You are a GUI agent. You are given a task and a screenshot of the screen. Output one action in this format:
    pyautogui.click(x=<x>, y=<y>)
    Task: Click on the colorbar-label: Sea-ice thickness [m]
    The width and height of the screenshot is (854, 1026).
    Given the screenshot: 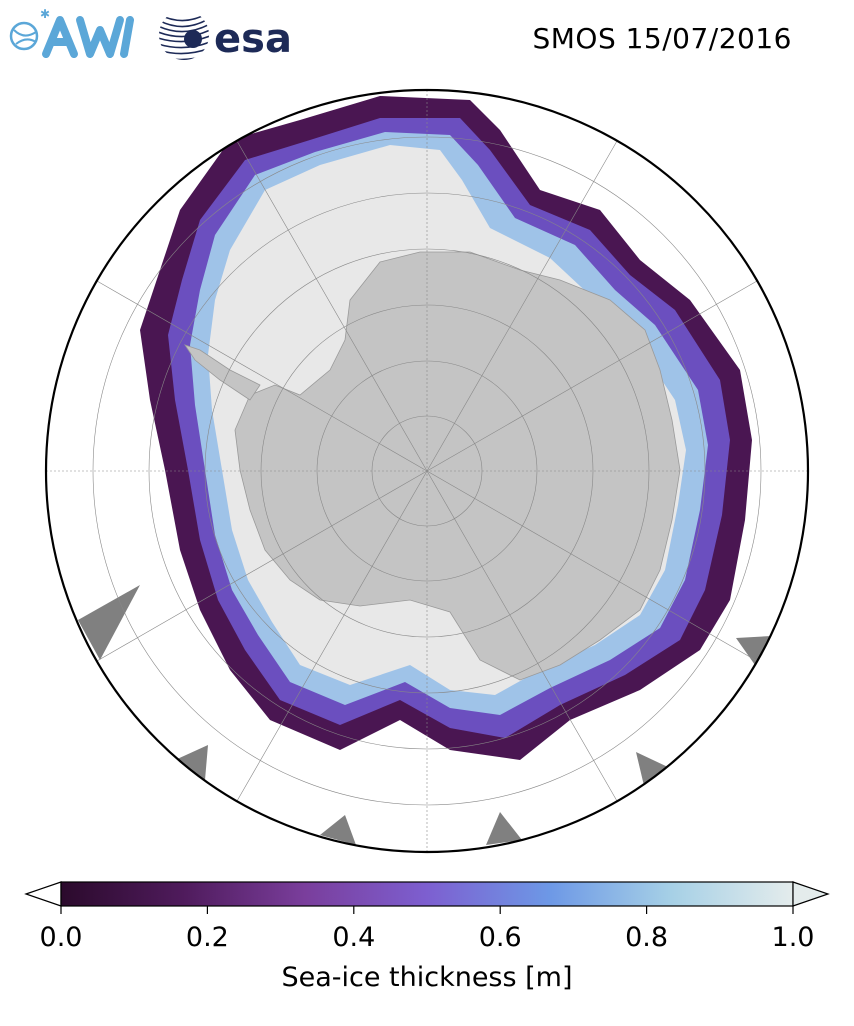 What is the action you would take?
    pyautogui.click(x=427, y=977)
    